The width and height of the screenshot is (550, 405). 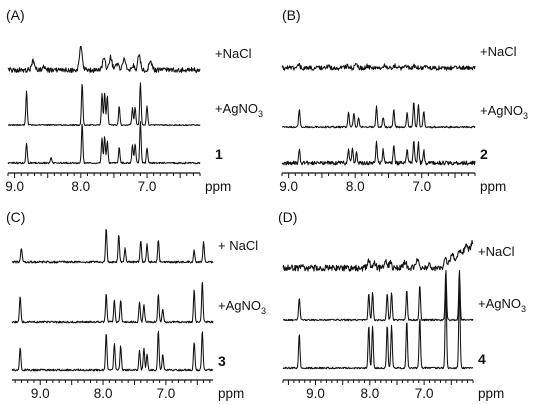 What do you see at coordinates (219, 154) in the screenshot?
I see `compound-label: 1` at bounding box center [219, 154].